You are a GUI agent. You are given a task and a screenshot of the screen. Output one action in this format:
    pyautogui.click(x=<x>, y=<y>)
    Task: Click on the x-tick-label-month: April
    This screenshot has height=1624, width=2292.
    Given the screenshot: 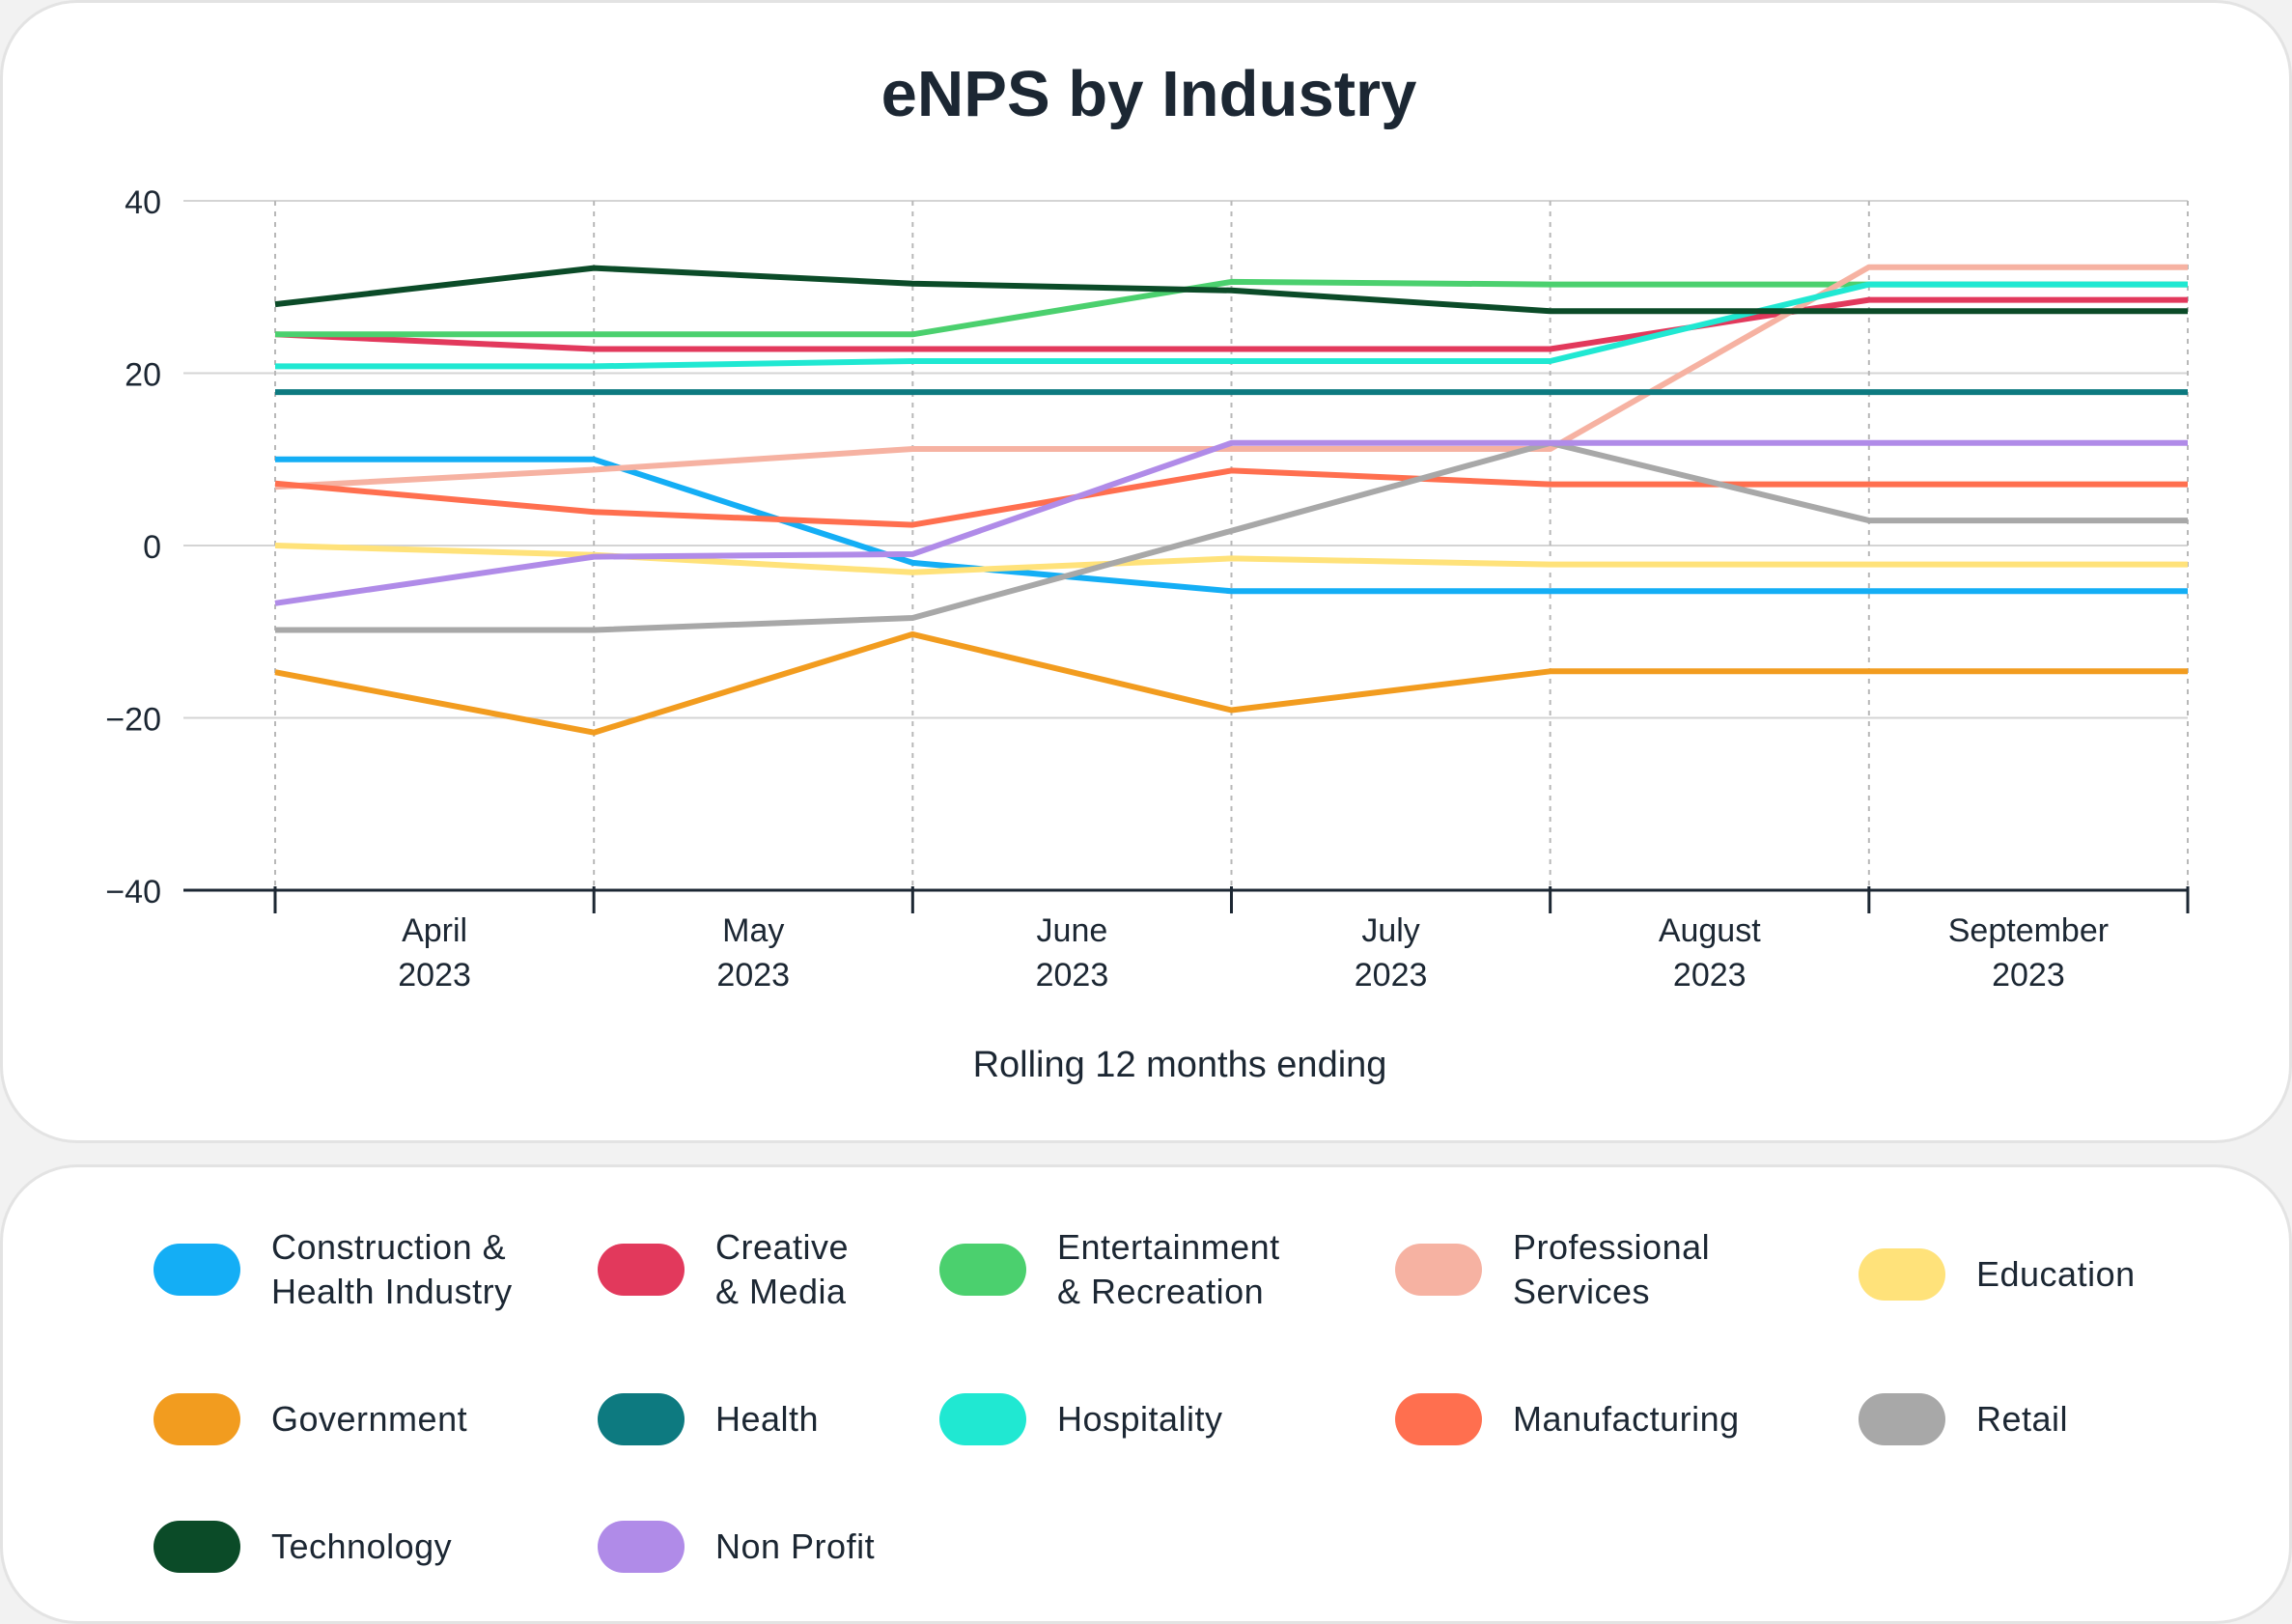 What is the action you would take?
    pyautogui.click(x=434, y=931)
    